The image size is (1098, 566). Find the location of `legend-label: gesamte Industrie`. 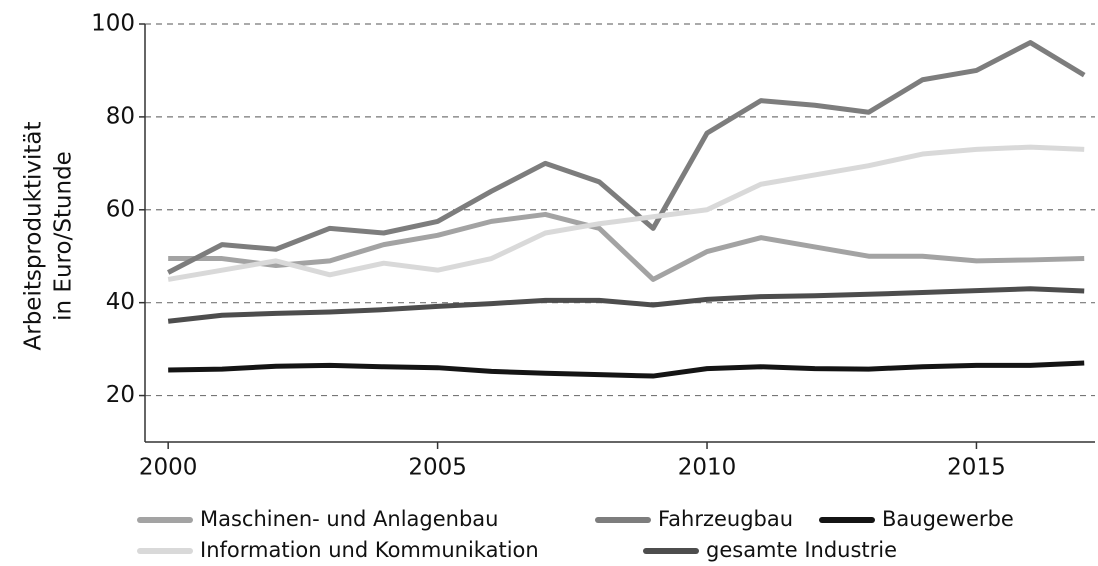

legend-label: gesamte Industrie is located at coordinates (801, 550).